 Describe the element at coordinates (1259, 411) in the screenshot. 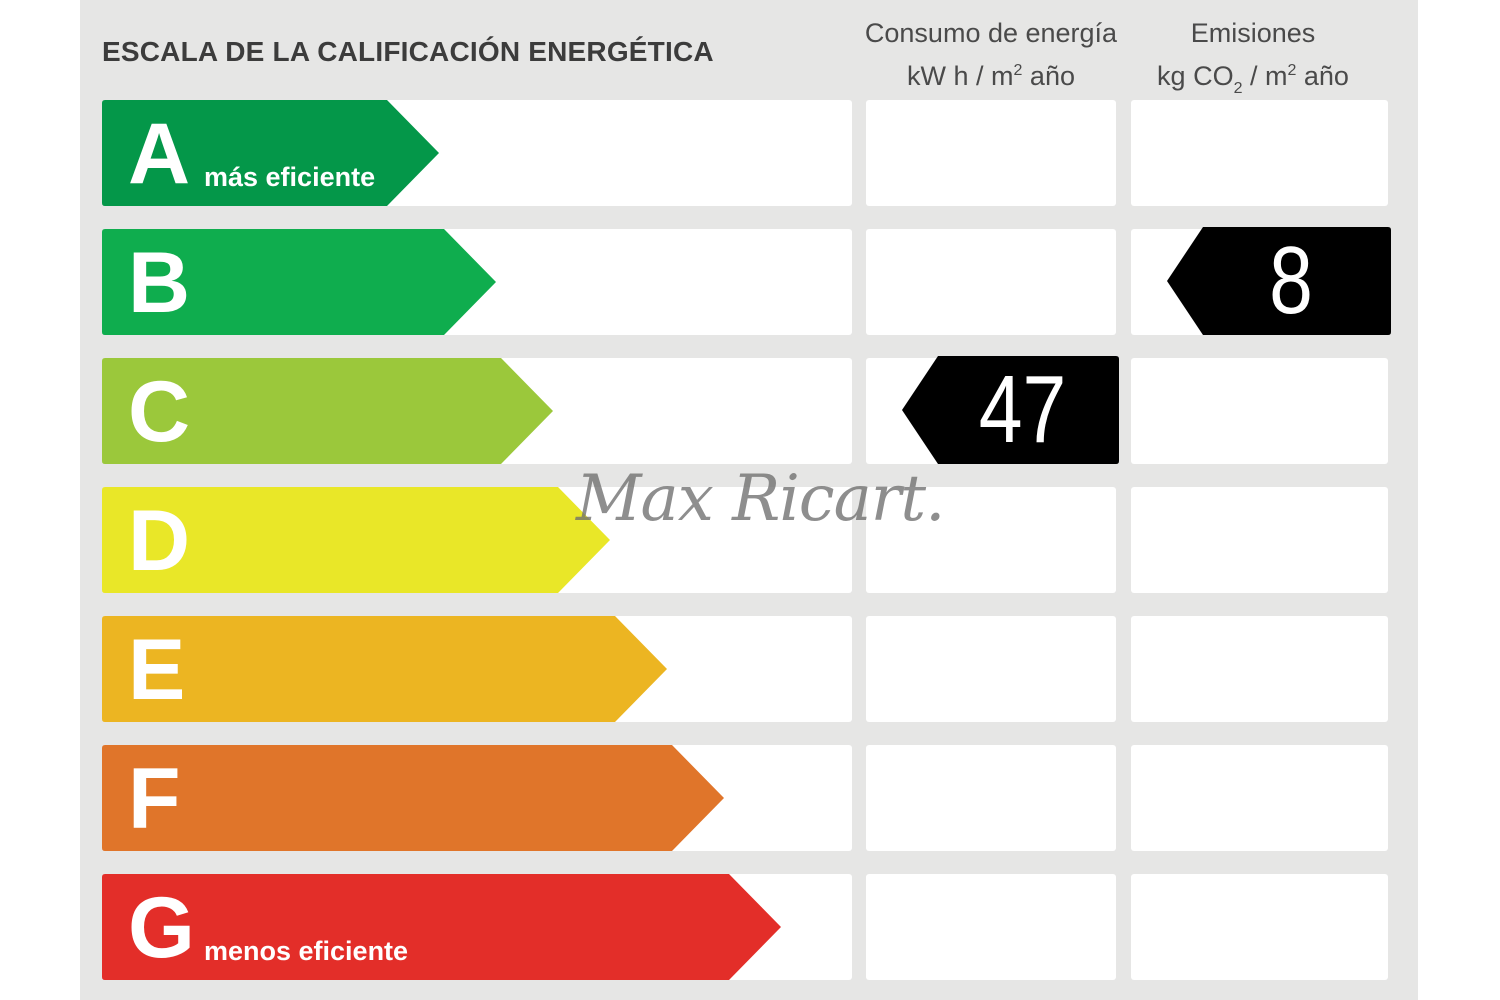

I see `emissions-cell-c` at that location.